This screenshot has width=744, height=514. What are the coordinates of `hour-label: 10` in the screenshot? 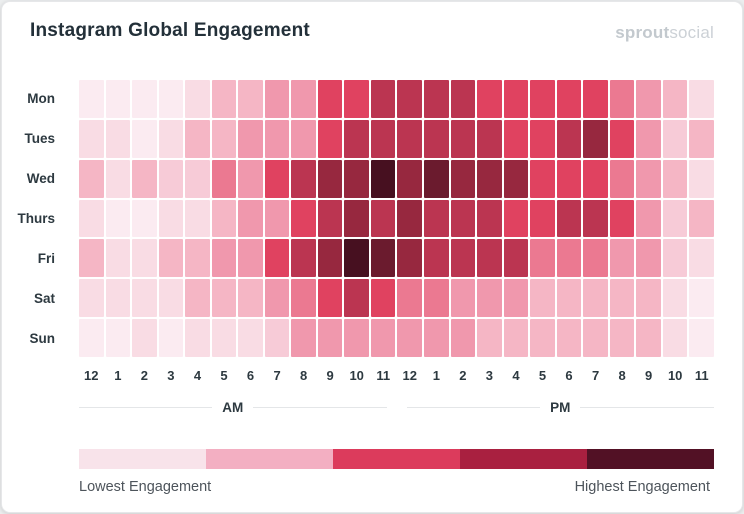 It's located at (356, 375).